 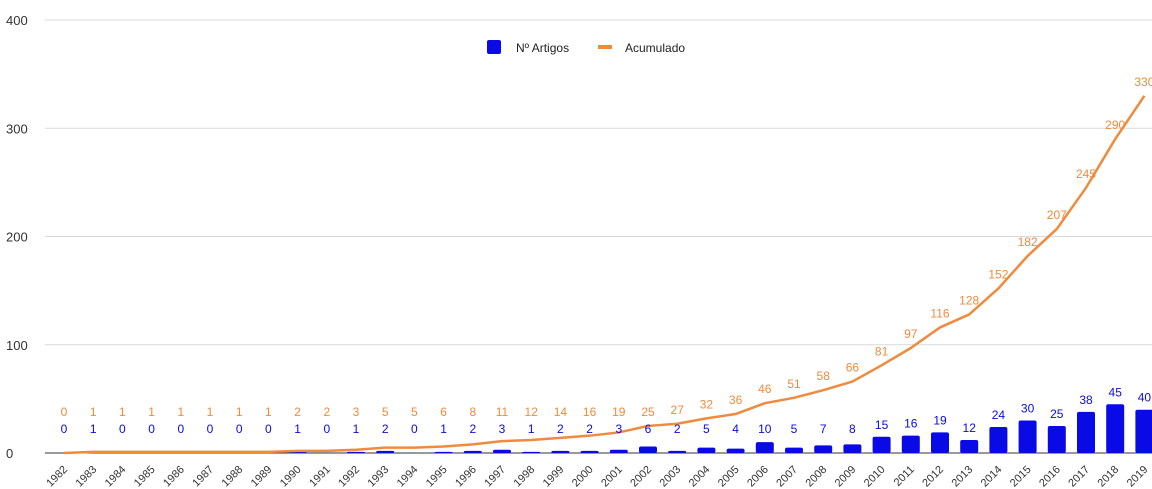 I want to click on cumulative-value-label: 207, so click(x=1057, y=215).